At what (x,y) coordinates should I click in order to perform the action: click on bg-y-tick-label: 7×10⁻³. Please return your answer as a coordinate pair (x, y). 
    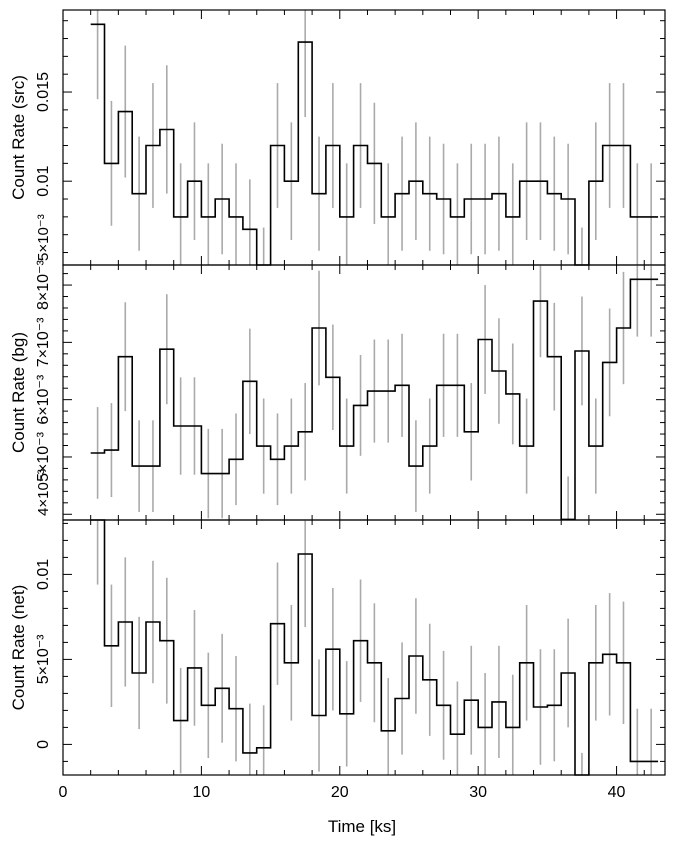
    Looking at the image, I should click on (43, 342).